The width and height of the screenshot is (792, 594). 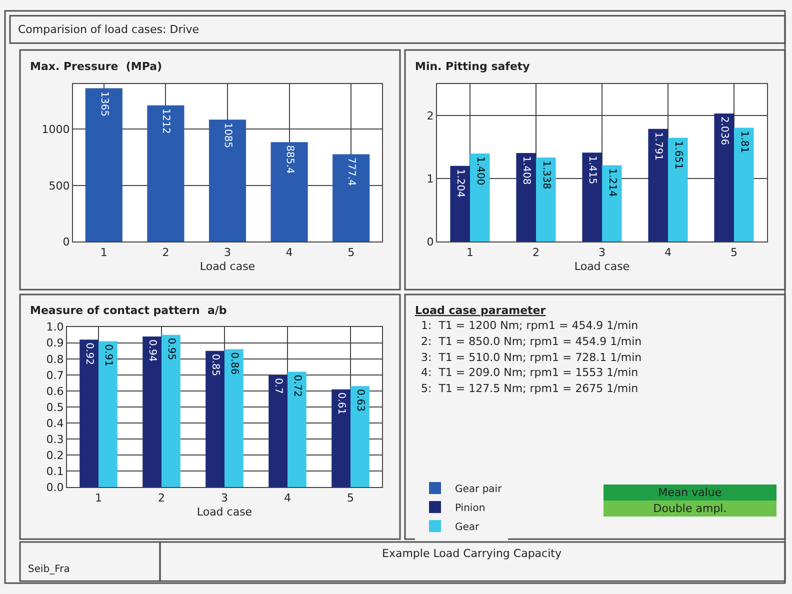 What do you see at coordinates (430, 179) in the screenshot?
I see `y-tick-label: 1` at bounding box center [430, 179].